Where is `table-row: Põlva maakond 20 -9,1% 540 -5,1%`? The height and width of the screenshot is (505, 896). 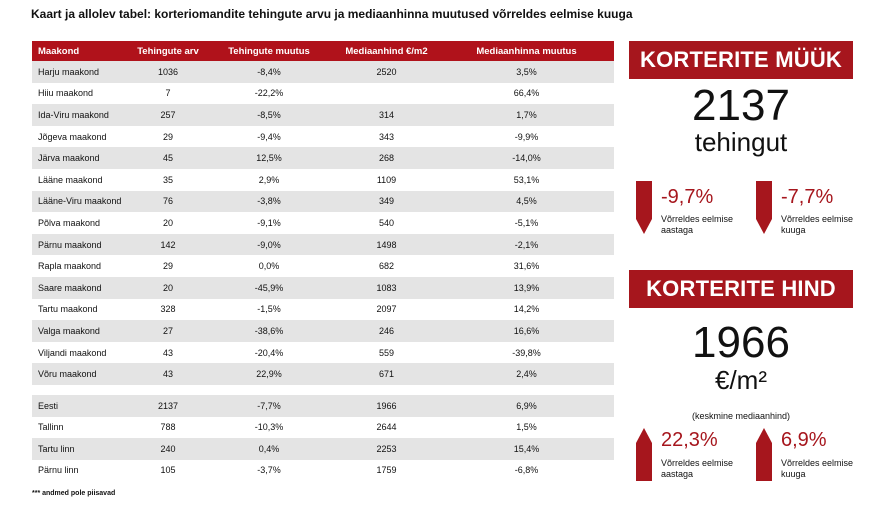
table-row: Põlva maakond 20 -9,1% 540 -5,1% is located at coordinates (323, 223).